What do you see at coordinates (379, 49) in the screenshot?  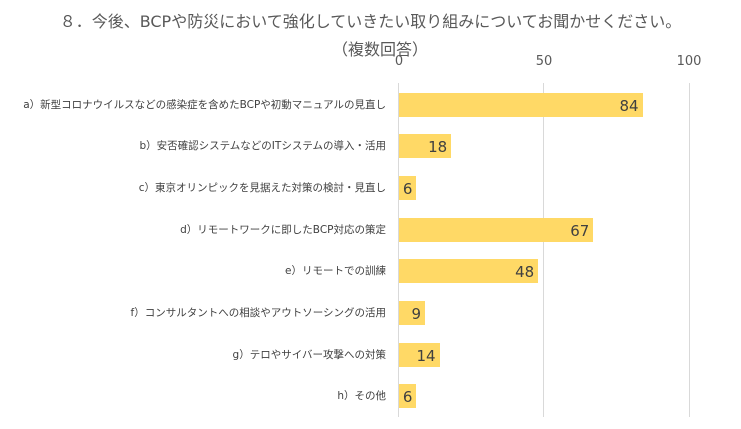 I see `chart-subtitle: （複数回答）` at bounding box center [379, 49].